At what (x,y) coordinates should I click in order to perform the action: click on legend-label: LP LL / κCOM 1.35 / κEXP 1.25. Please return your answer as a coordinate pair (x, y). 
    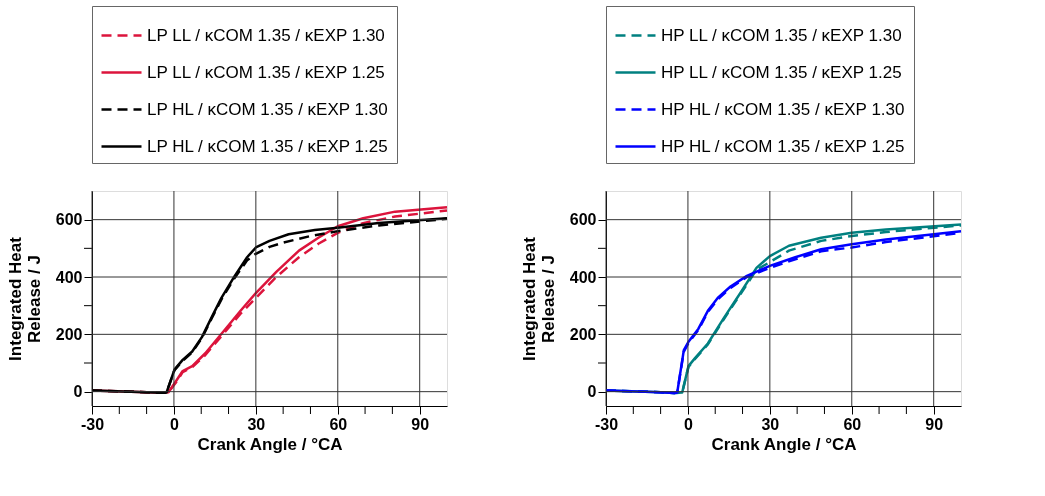
    Looking at the image, I should click on (266, 72).